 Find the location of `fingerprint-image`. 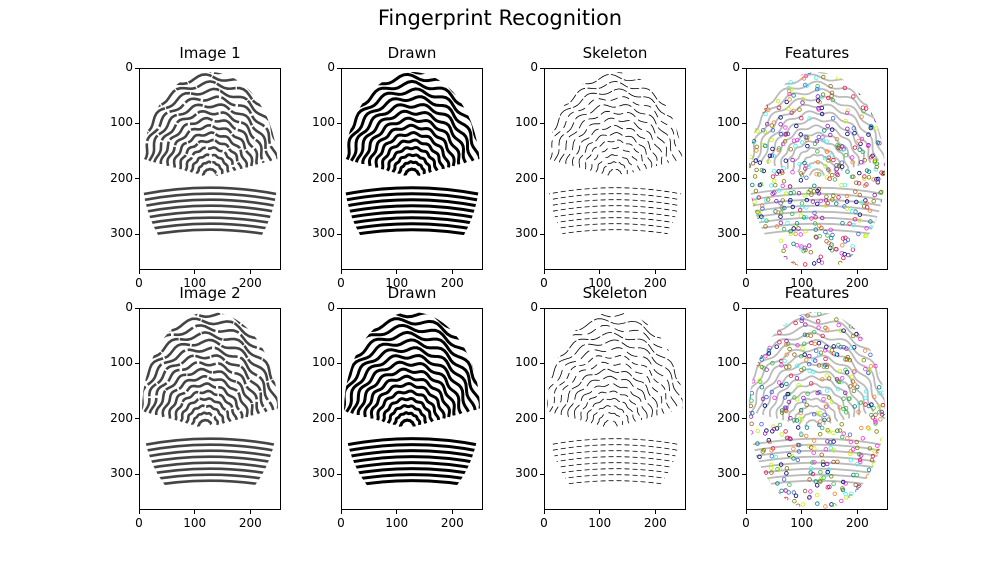

fingerprint-image is located at coordinates (615, 155).